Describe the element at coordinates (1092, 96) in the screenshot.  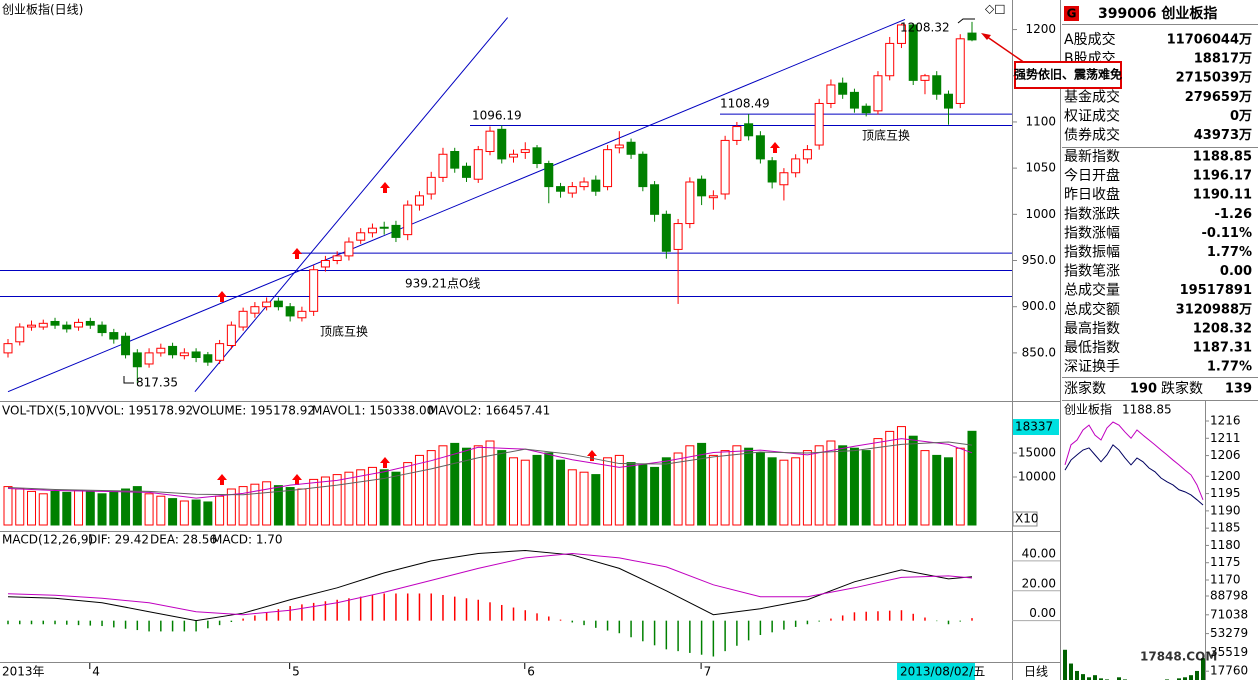
I see `quote-label: 基金成交` at that location.